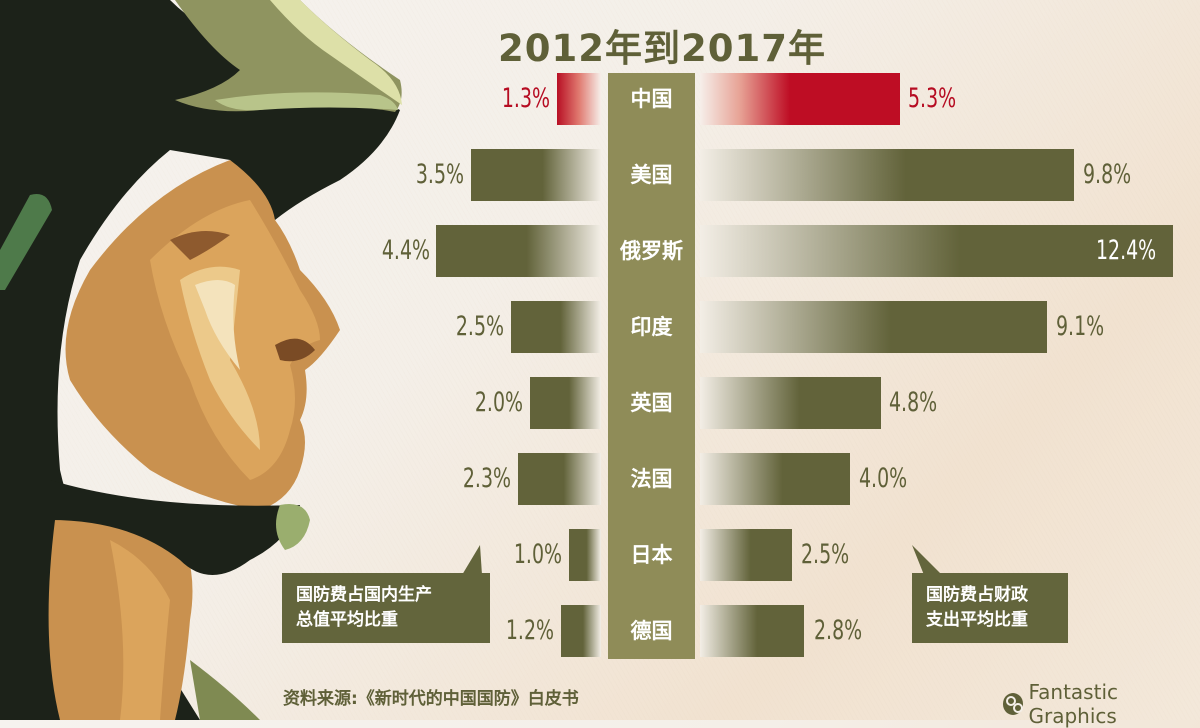 This screenshot has width=1200, height=728. Describe the element at coordinates (347, 620) in the screenshot. I see `callout-line-2: 总值平均比重` at that location.